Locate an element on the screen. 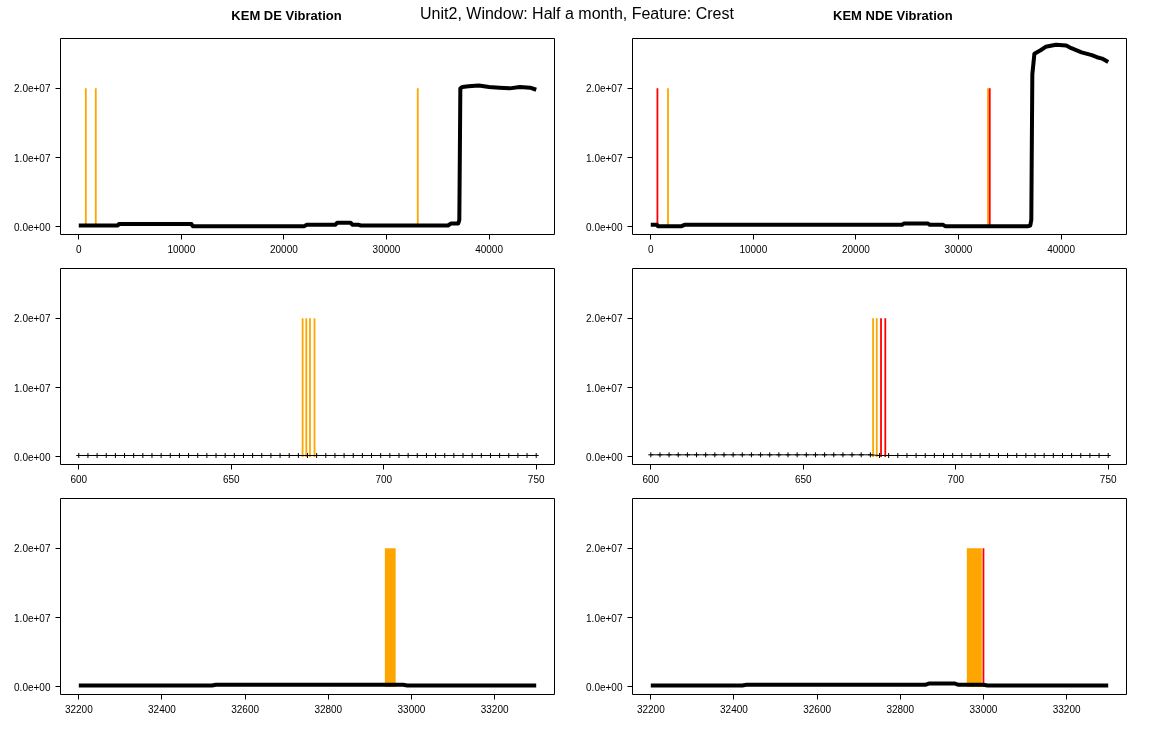 The image size is (1153, 754). chart-title: KEM NDE Vibration is located at coordinates (892, 15).